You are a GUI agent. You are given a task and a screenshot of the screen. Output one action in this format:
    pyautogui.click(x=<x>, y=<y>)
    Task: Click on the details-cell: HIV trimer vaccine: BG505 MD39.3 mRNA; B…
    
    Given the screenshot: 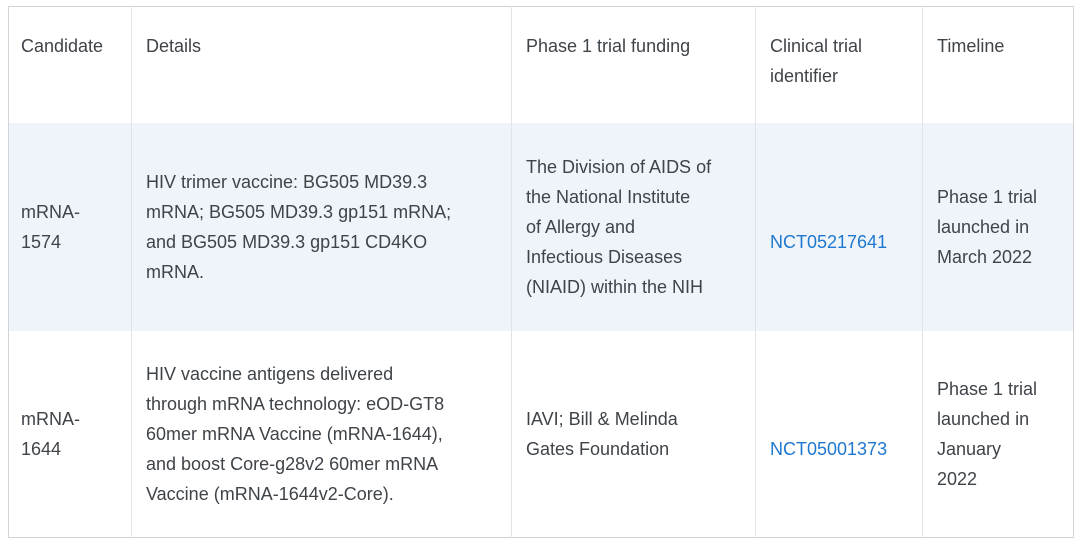 What is the action you would take?
    pyautogui.click(x=321, y=226)
    